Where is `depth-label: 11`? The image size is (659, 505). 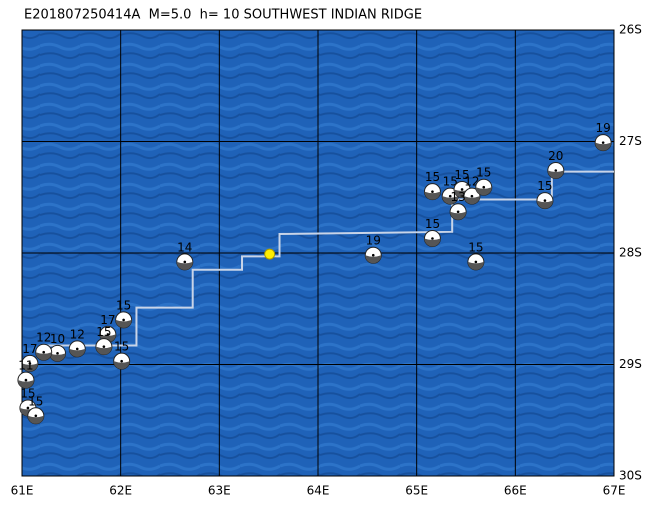
depth-label: 11 is located at coordinates (25, 366).